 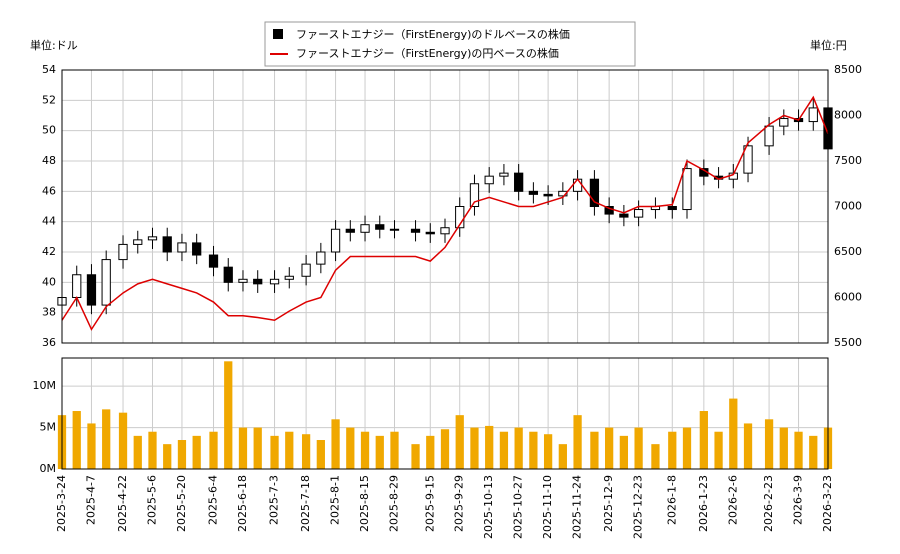 I want to click on y-tick-label: 5M, so click(x=48, y=427).